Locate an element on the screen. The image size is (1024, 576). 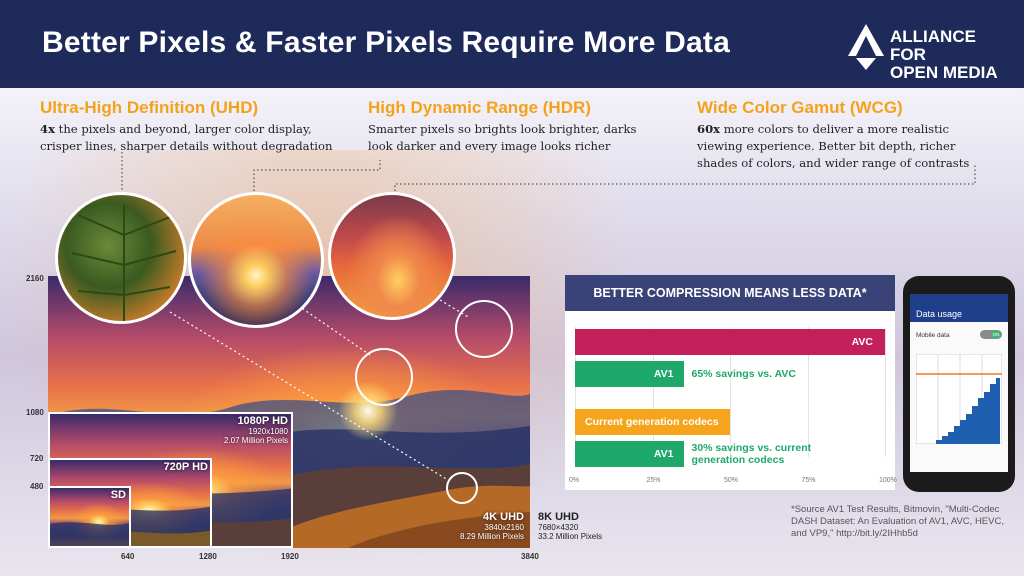
chart-title: BETTER COMPRESSION MEANS LESS DATA* is located at coordinates (730, 293).